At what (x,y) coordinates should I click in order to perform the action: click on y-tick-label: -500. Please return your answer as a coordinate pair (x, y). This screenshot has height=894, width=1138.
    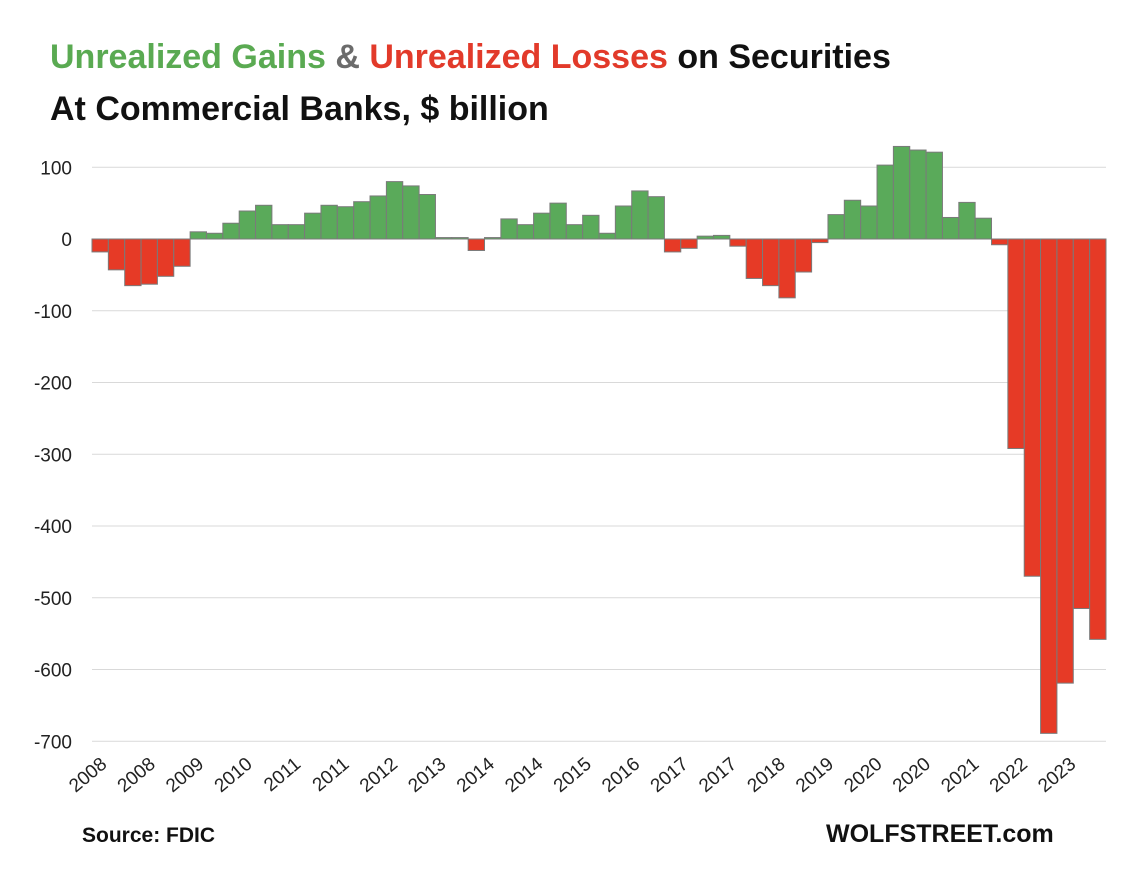
    Looking at the image, I should click on (53, 599).